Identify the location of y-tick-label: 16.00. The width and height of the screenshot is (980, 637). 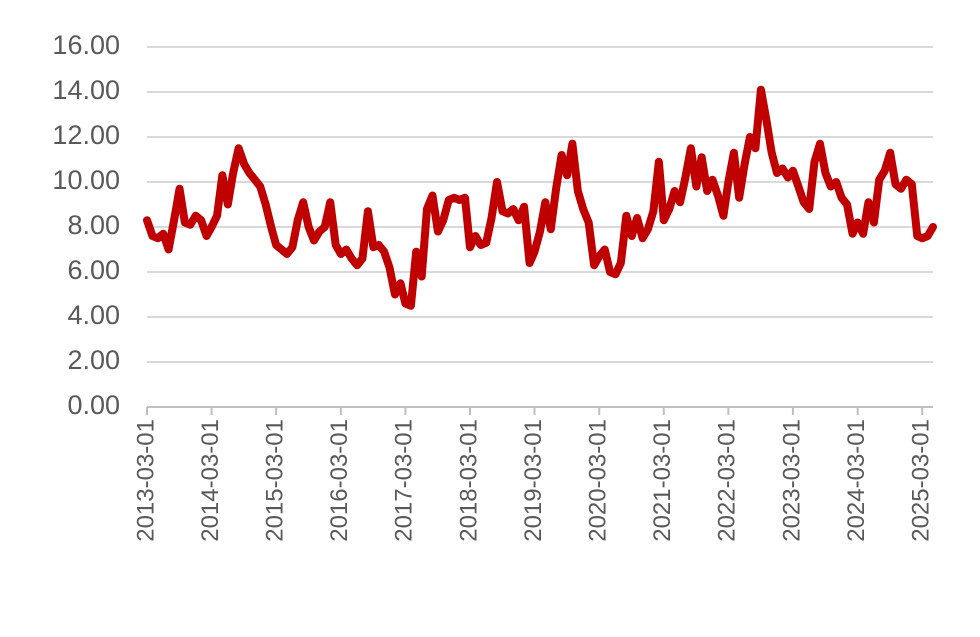
(86, 45).